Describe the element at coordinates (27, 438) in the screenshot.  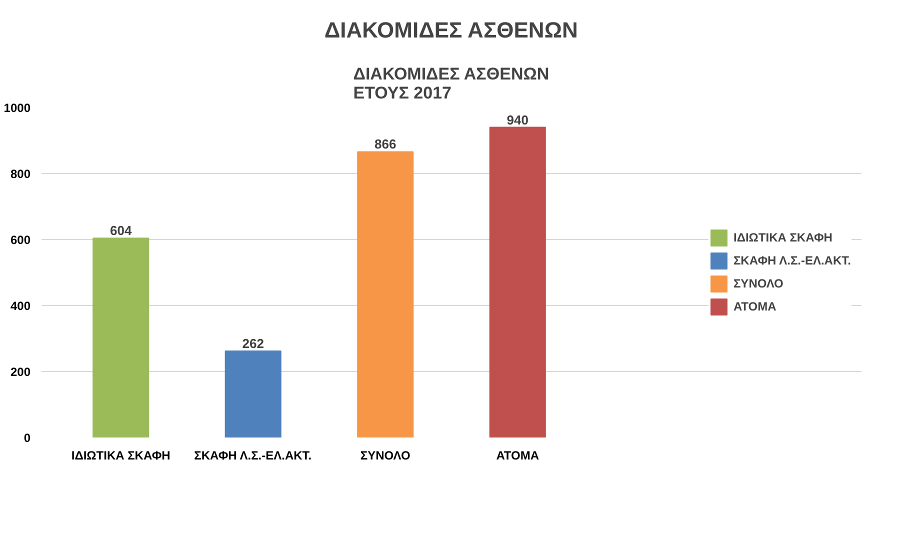
I see `y-tick-label: 0` at that location.